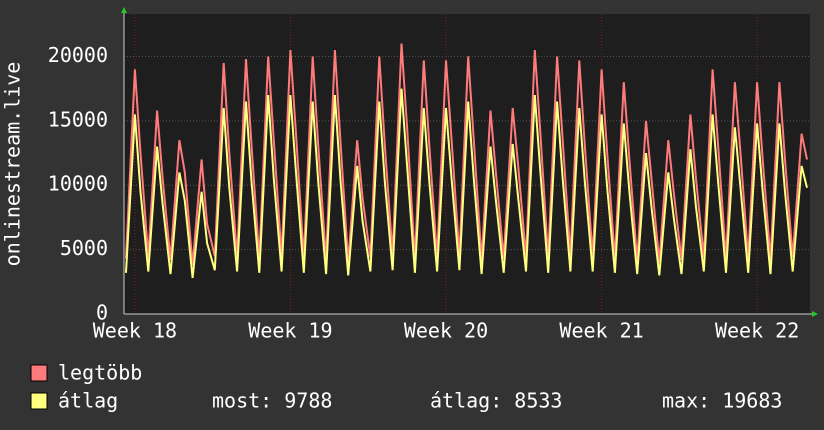 The height and width of the screenshot is (430, 824). Describe the element at coordinates (78, 55) in the screenshot. I see `y-tick-label: 20000` at that location.